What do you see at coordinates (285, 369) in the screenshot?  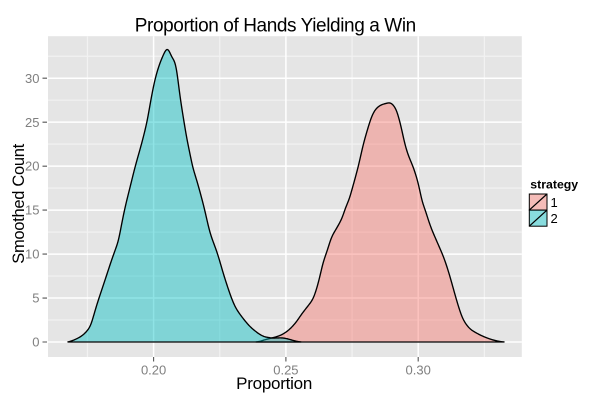 I see `svg-text: 0.25` at bounding box center [285, 369].